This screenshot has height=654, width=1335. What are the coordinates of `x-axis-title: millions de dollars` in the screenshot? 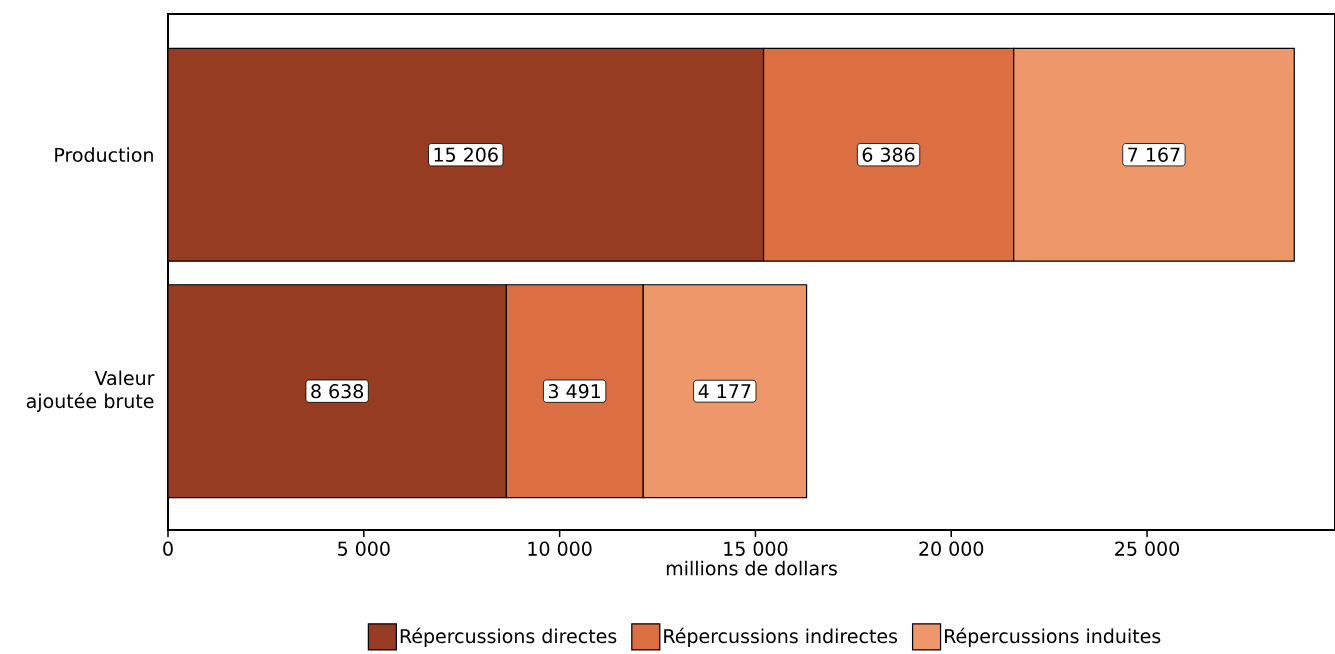 It's located at (751, 568).